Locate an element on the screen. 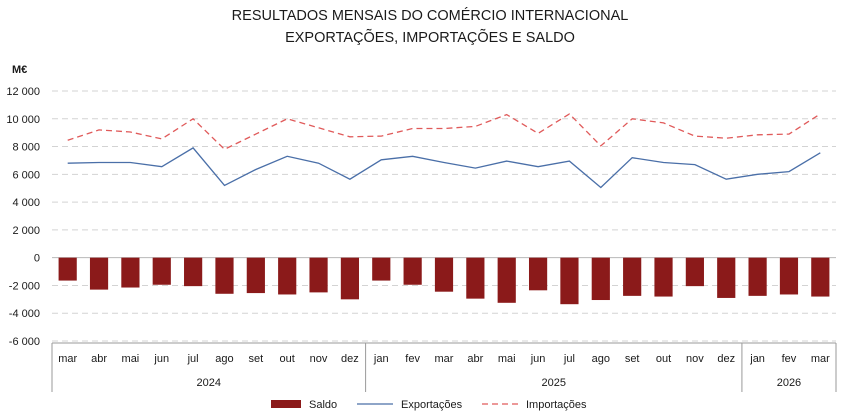 This screenshot has height=420, width=844. y-tick-label: -2 000 is located at coordinates (24, 286).